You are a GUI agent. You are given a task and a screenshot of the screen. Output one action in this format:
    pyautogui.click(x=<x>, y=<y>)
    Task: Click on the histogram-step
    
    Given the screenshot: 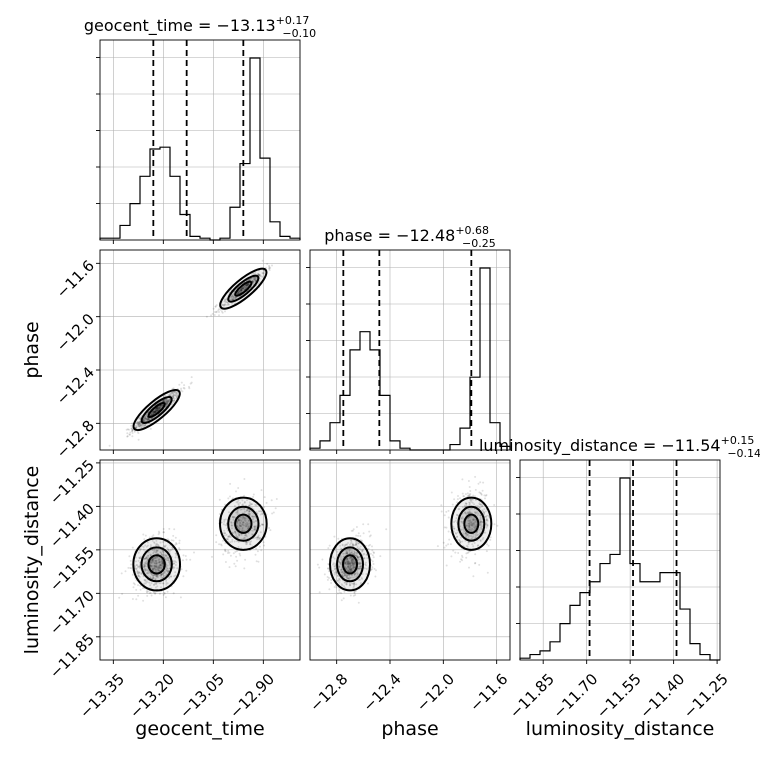 What is the action you would take?
    pyautogui.click(x=619, y=569)
    